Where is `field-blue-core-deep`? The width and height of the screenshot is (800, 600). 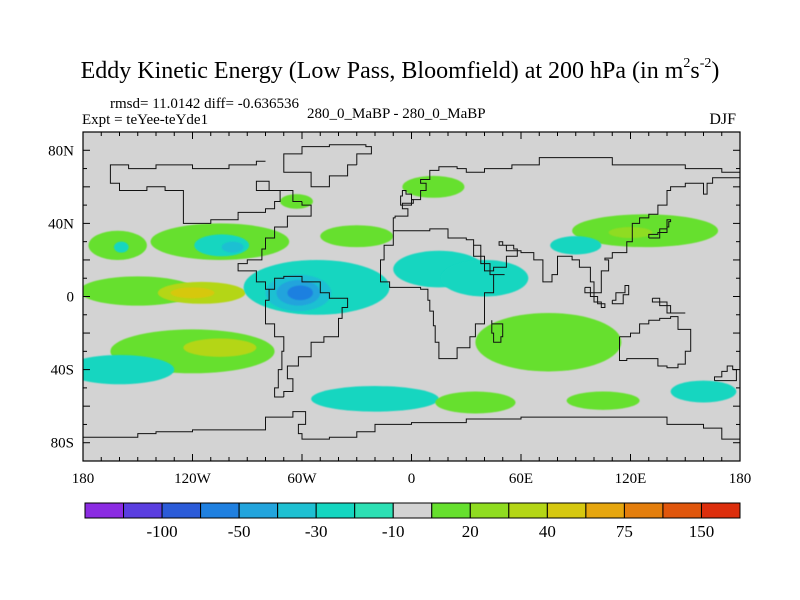
field-blue-core-deep is located at coordinates (300, 293).